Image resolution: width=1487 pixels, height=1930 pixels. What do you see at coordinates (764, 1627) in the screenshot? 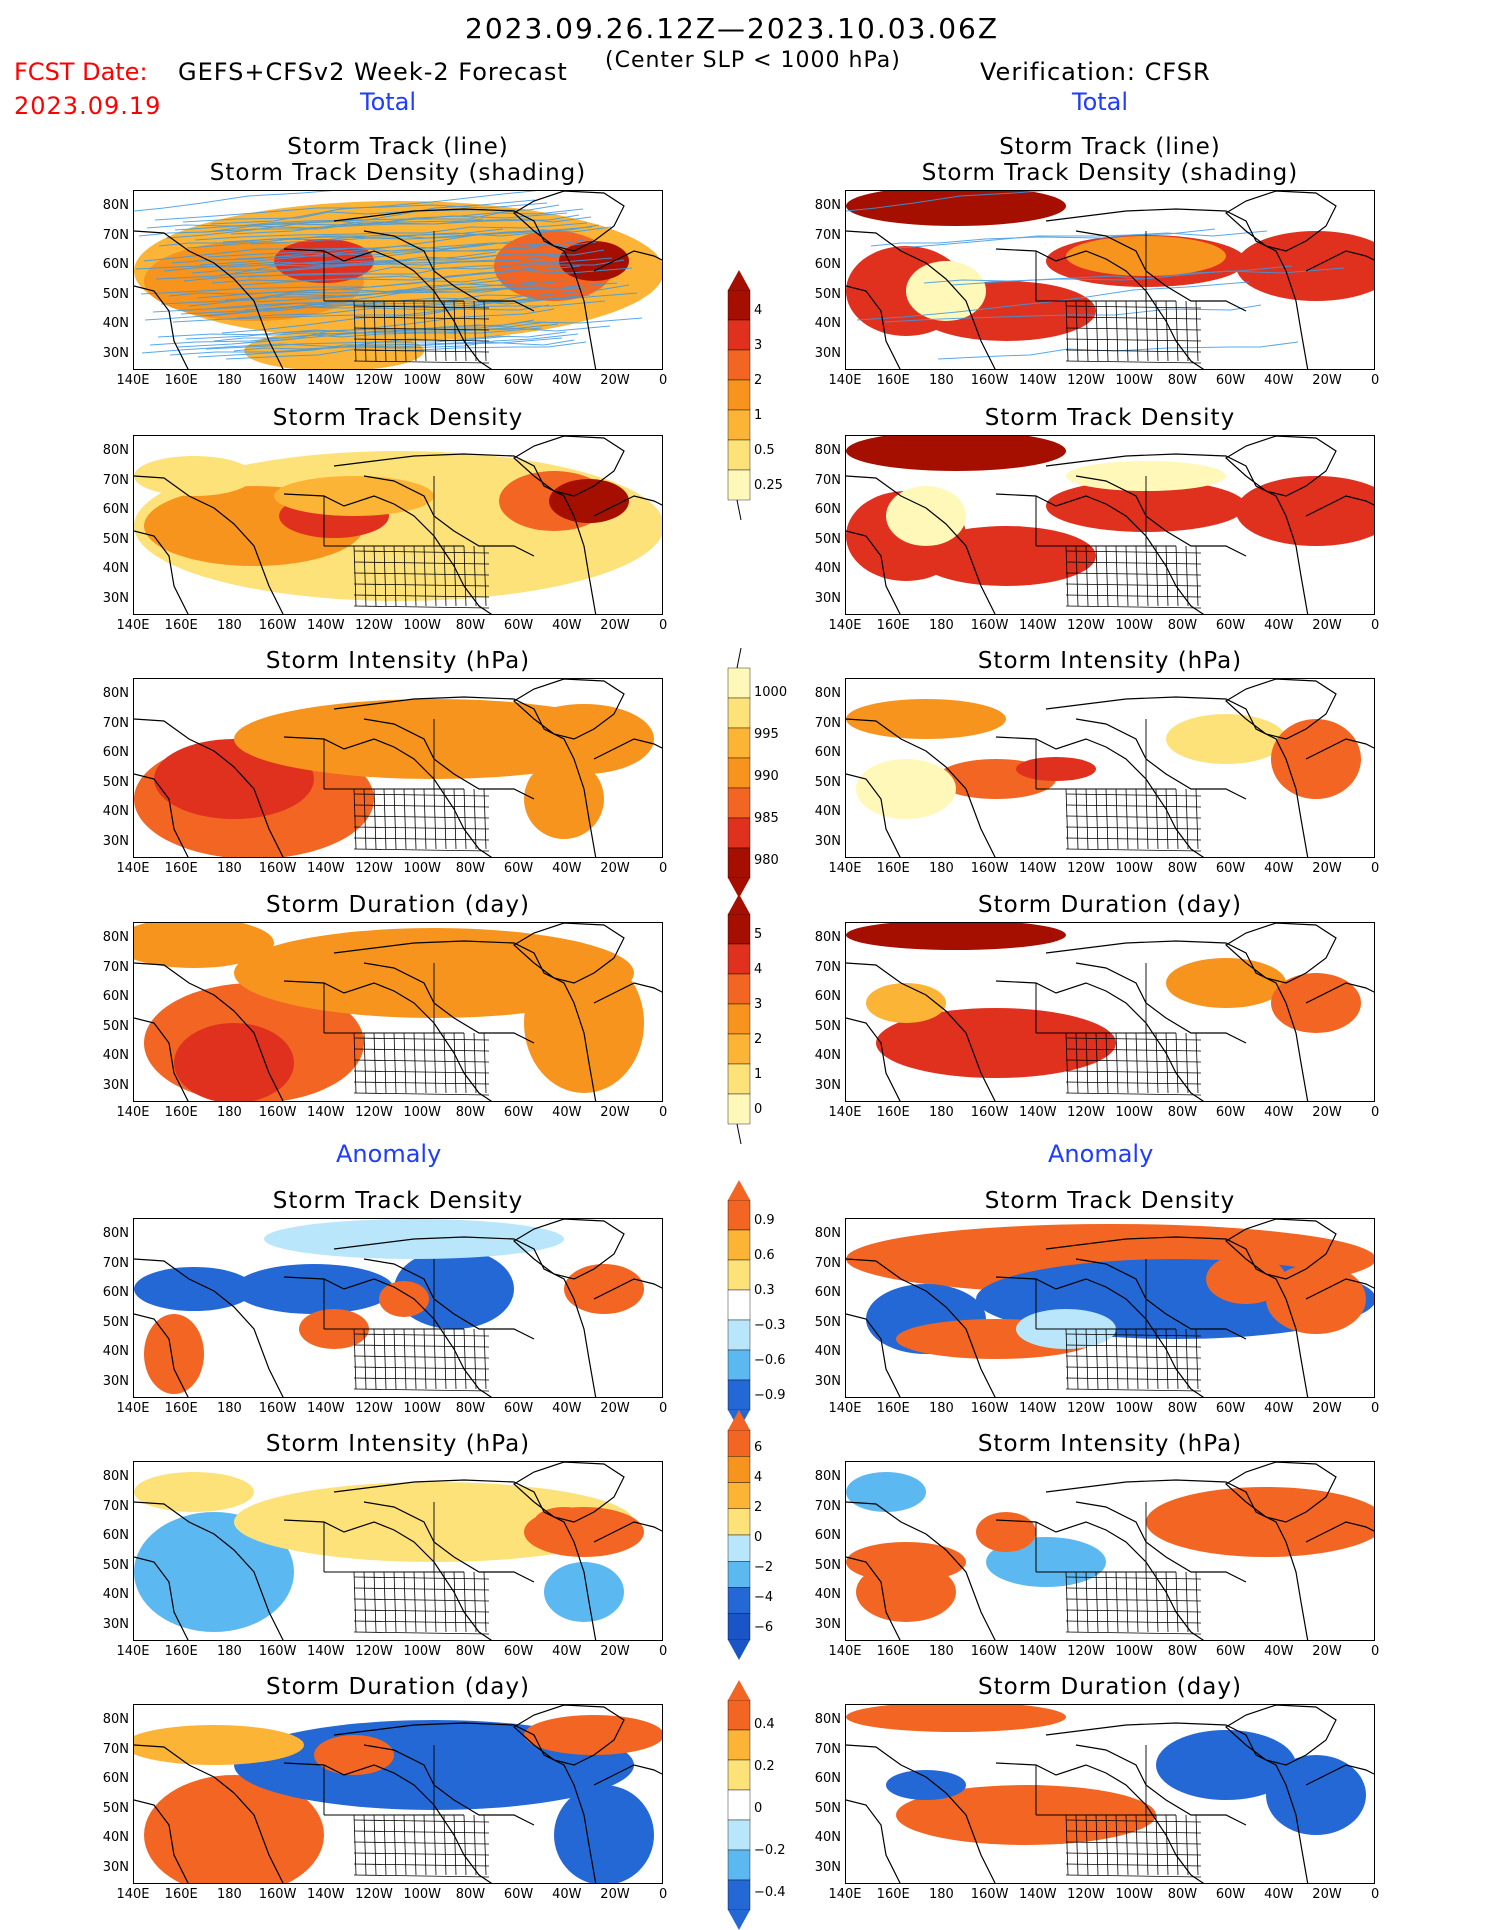
I see `colorbar-tick-label: −6` at bounding box center [764, 1627].